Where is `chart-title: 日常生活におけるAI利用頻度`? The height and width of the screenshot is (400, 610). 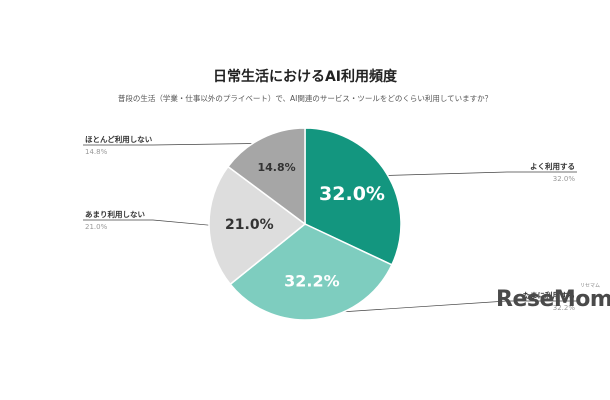
chart-title: 日常生活におけるAI利用頻度 is located at coordinates (305, 77).